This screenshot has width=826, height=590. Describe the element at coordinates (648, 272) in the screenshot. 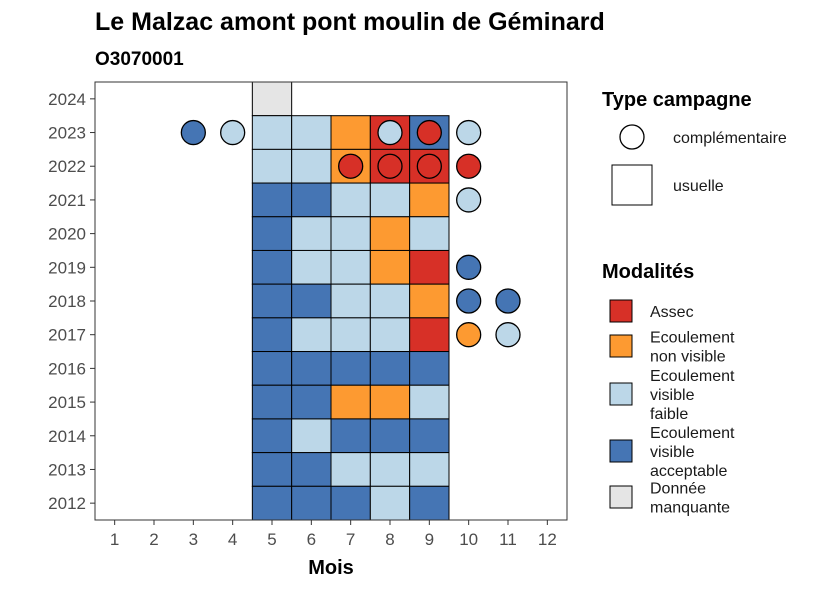

I see `legend-modalites-title: Modalités` at that location.